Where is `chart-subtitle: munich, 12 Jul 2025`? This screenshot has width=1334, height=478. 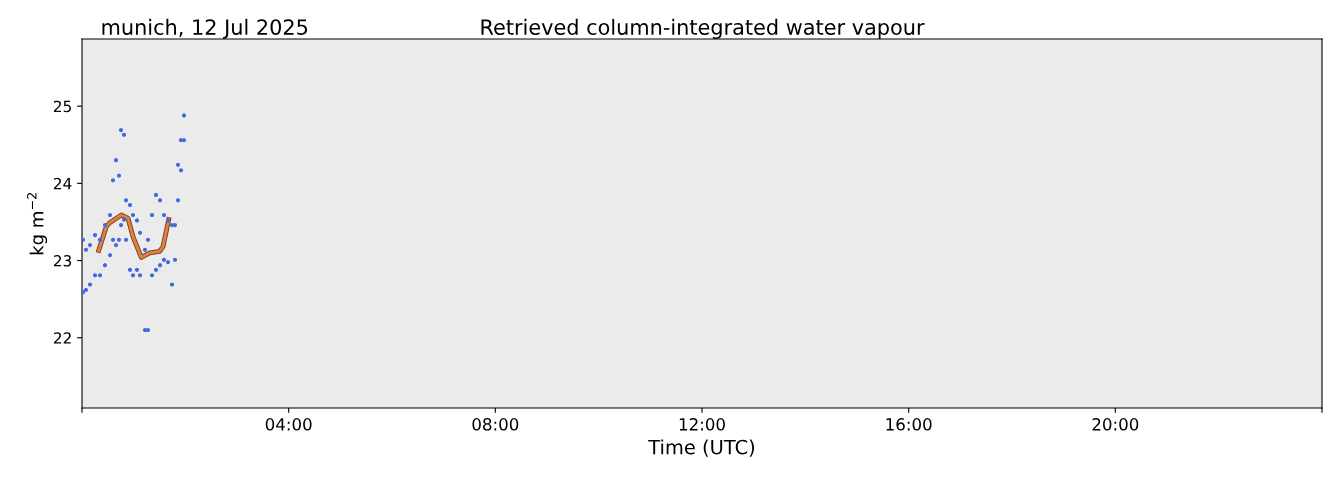
chart-subtitle: munich, 12 Jul 2025 is located at coordinates (205, 28).